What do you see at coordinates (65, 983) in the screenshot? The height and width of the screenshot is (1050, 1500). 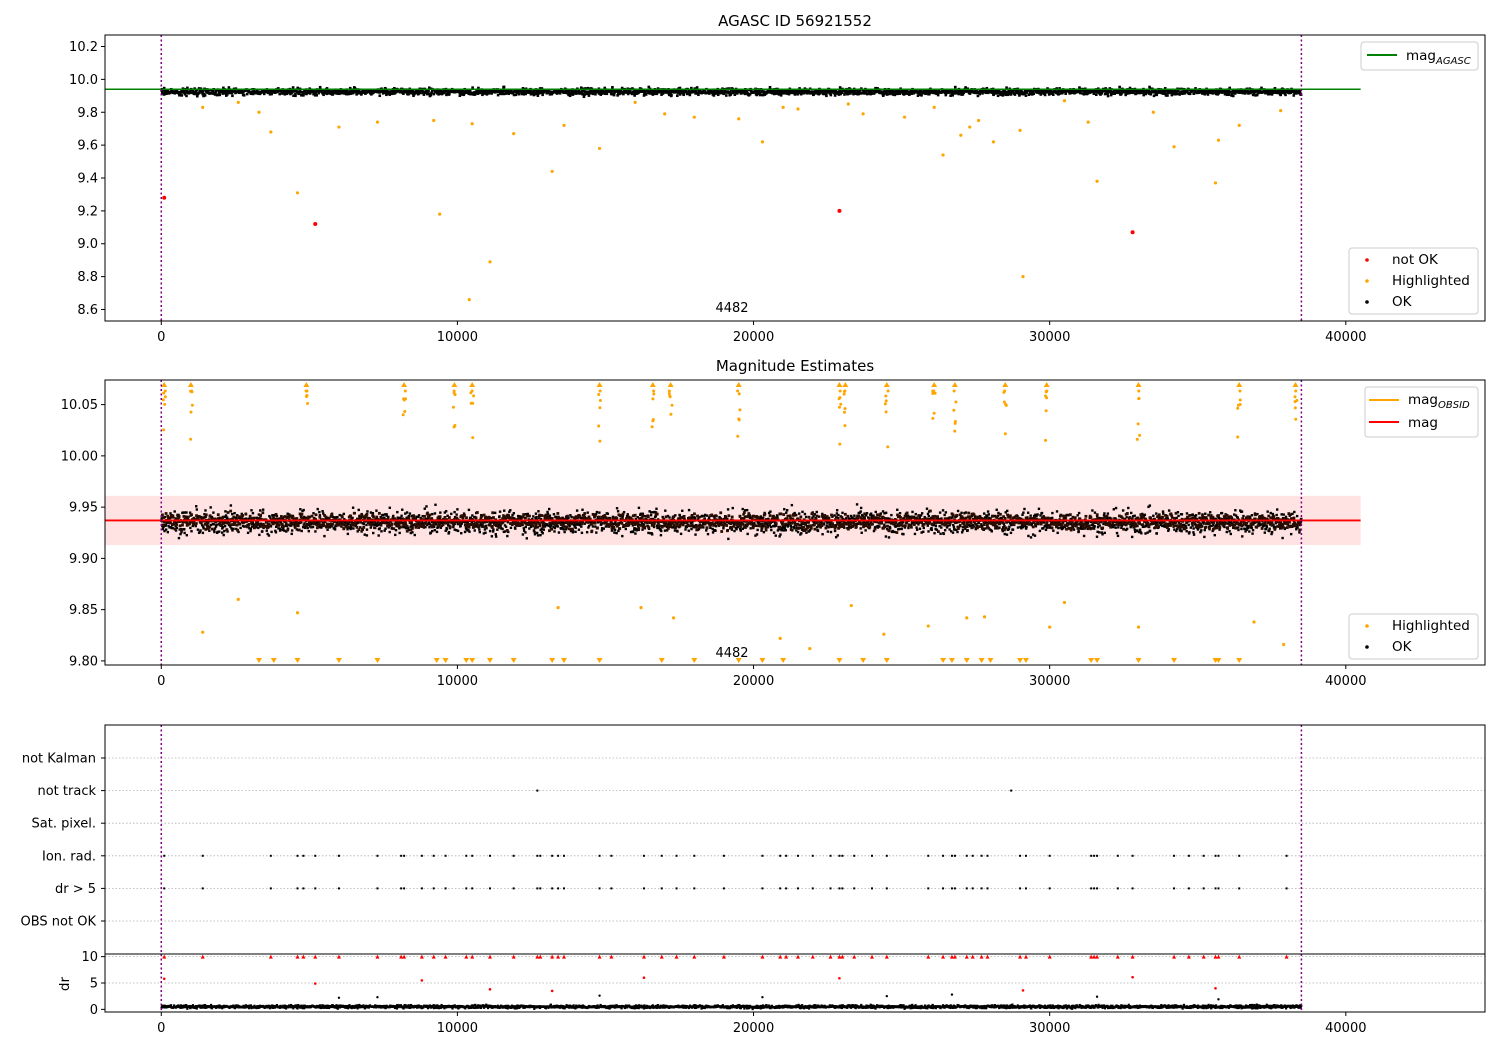 I see `dr-ylabel: dr` at bounding box center [65, 983].